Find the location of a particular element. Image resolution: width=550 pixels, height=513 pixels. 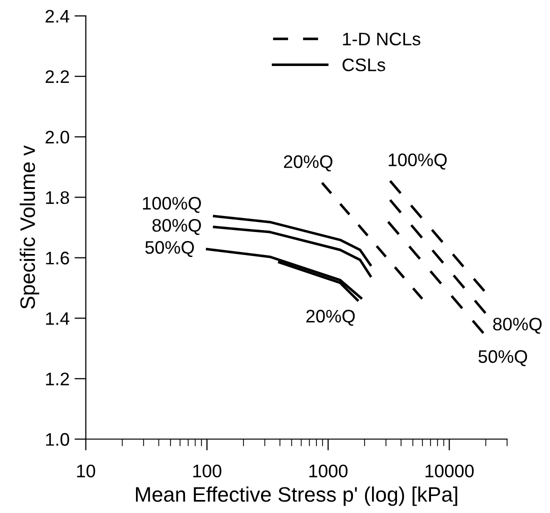

x-axis-title: Mean Effective Stress p' (log) [kPa] is located at coordinates (297, 496).